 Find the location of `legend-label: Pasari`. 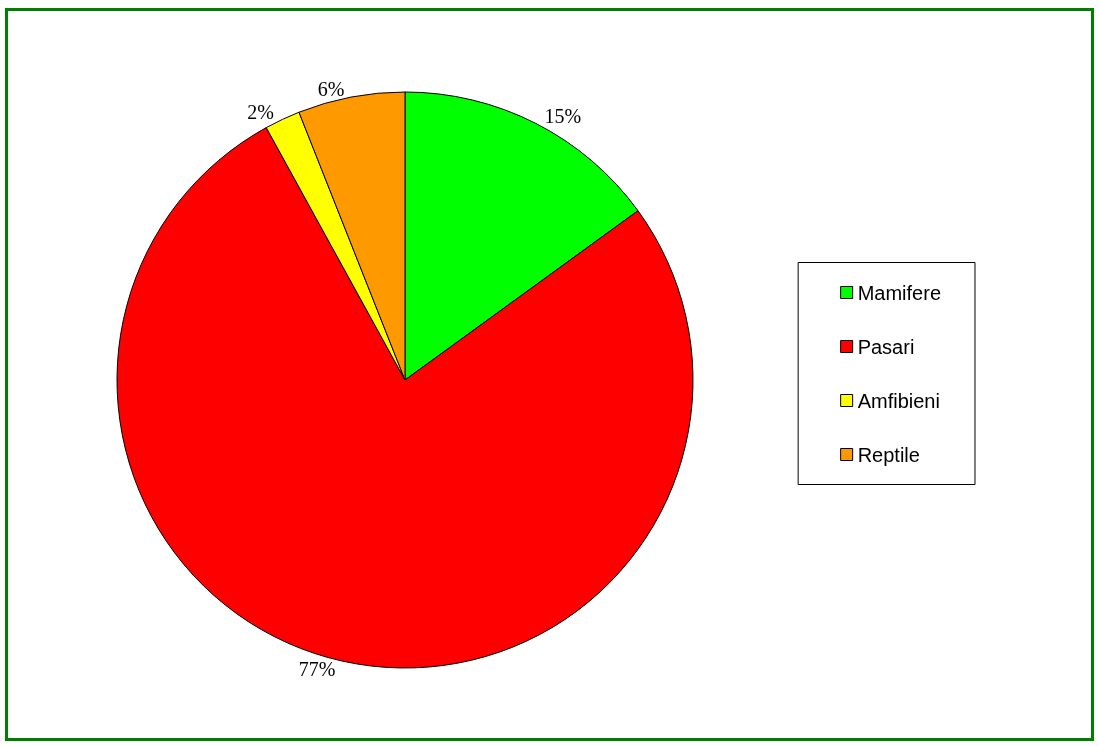

legend-label: Pasari is located at coordinates (886, 346).